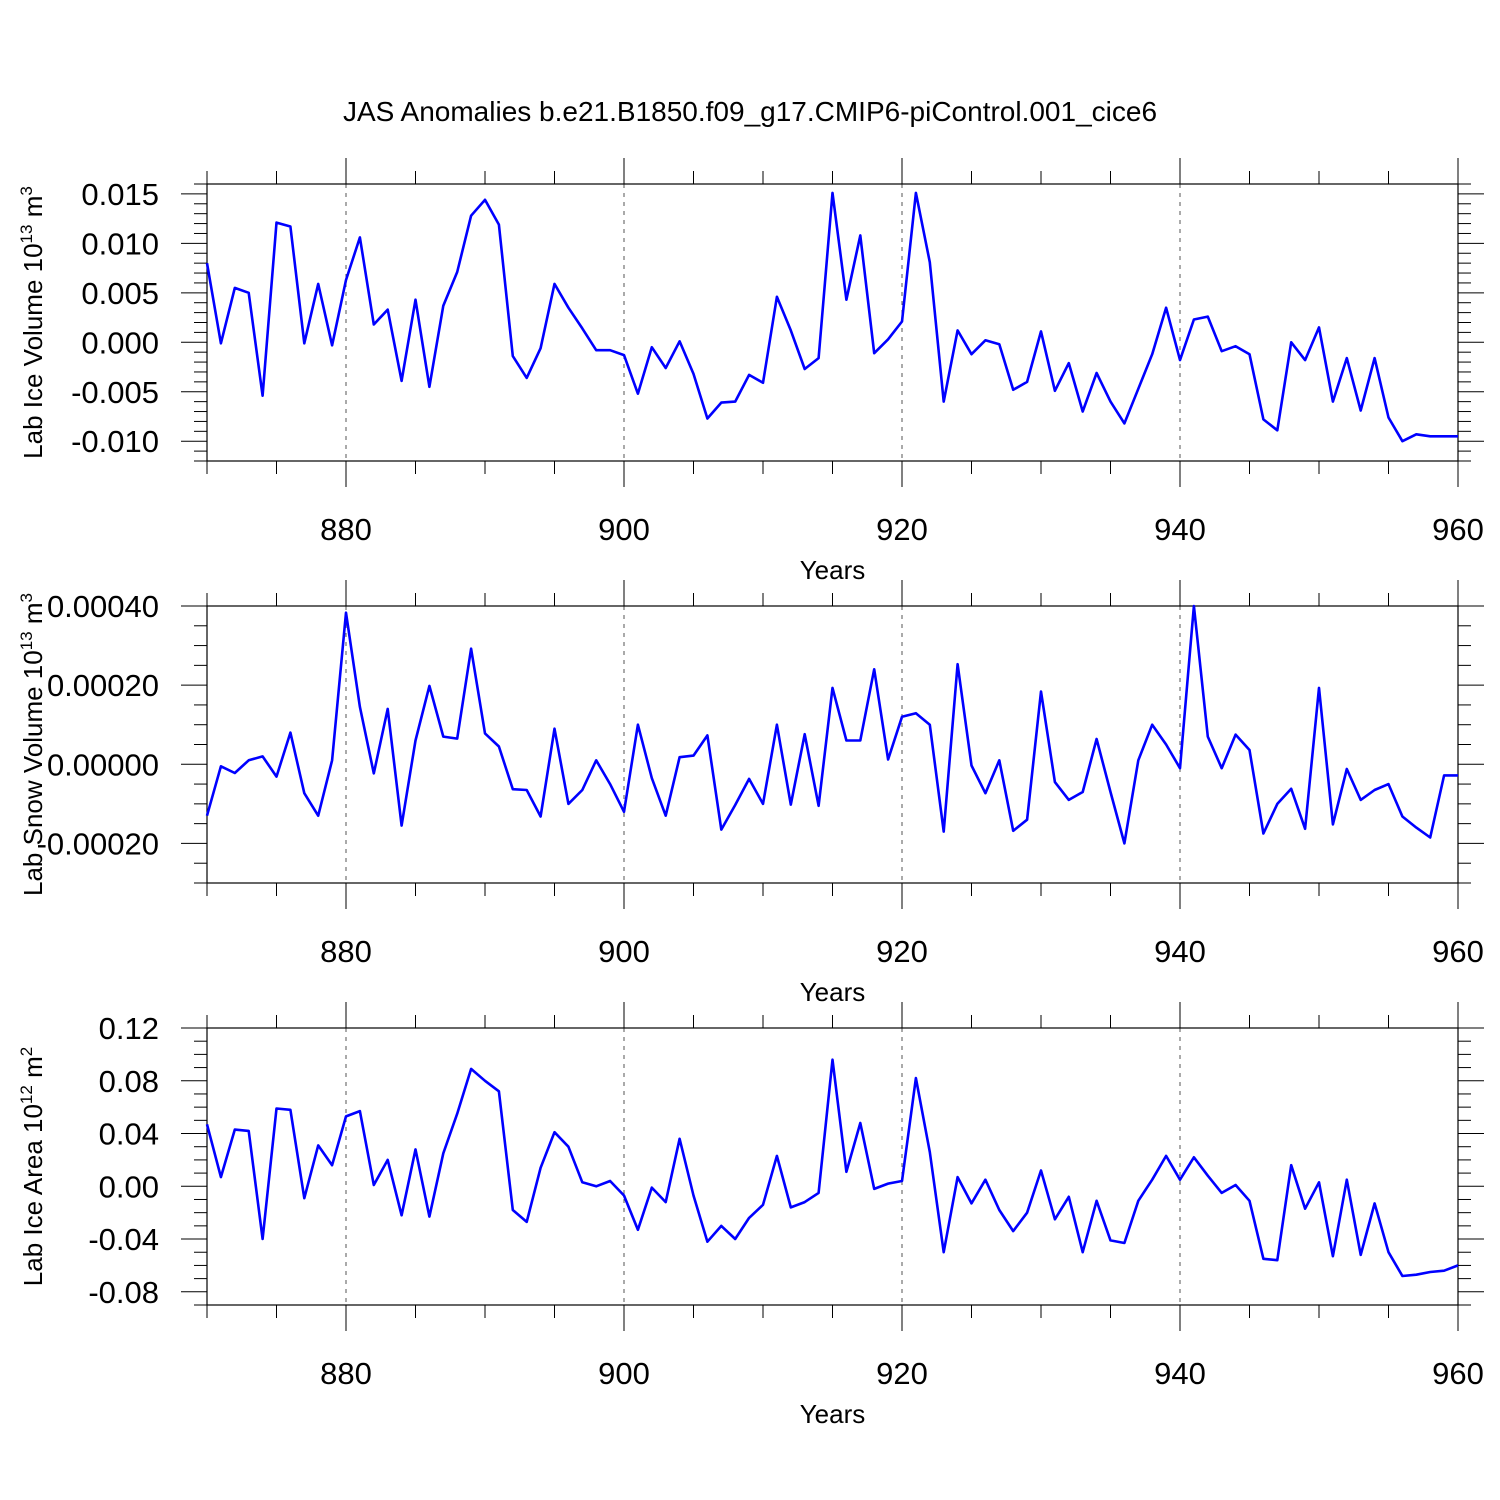  I want to click on y-tick-label: -0.04, so click(123, 1239).